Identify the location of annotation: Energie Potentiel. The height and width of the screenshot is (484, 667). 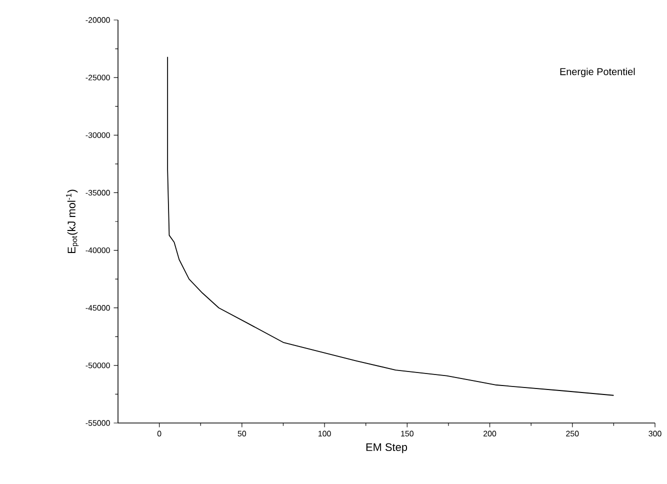
(597, 73).